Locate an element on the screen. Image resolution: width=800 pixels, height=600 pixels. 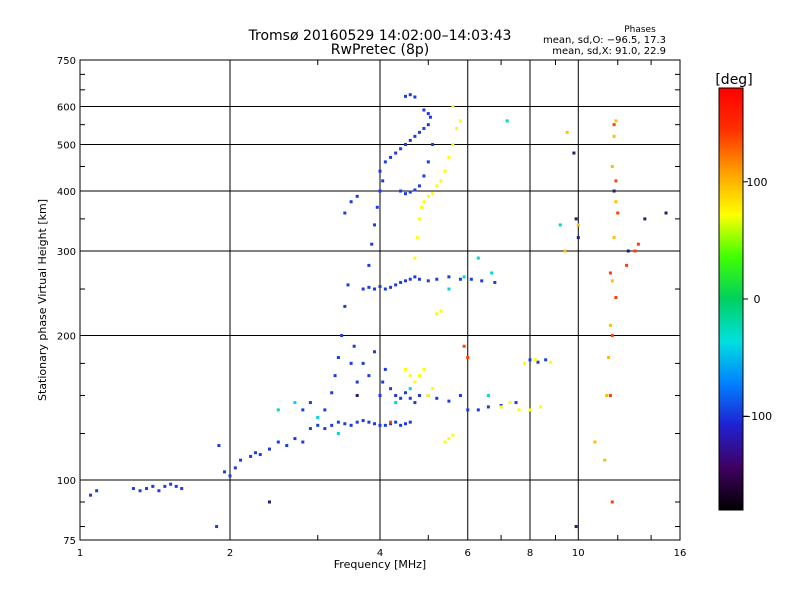
x-tick-label: 1 is located at coordinates (80, 553).